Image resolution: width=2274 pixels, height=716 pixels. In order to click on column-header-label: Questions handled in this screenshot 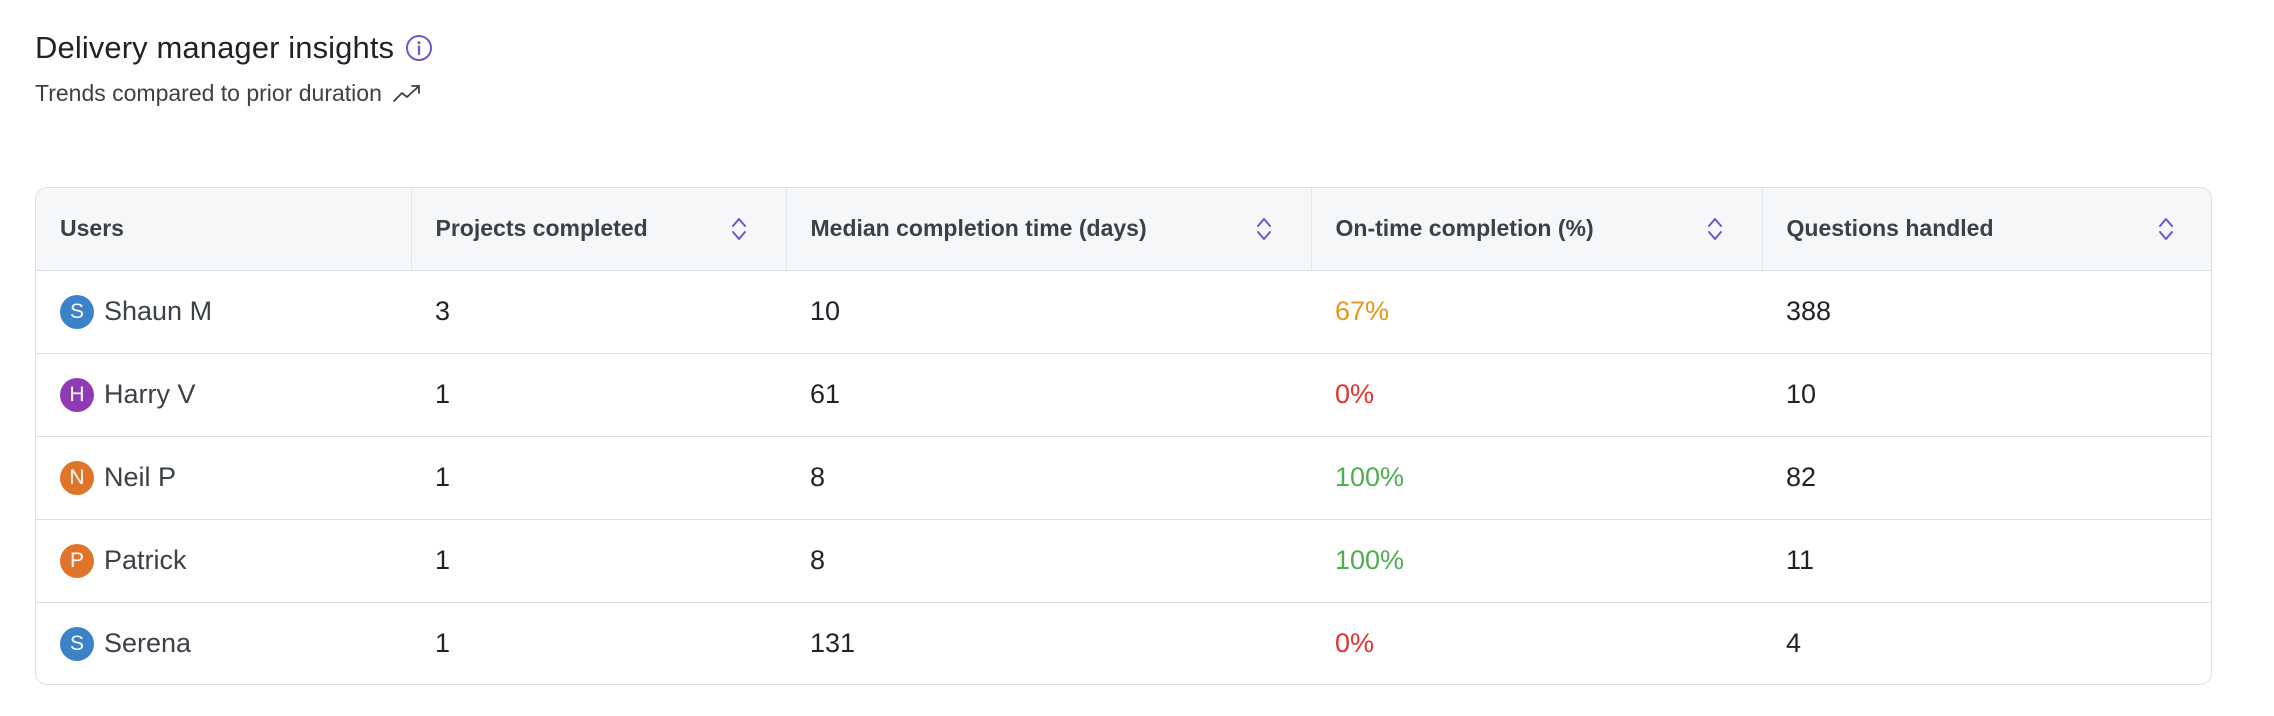, I will do `click(1890, 228)`.